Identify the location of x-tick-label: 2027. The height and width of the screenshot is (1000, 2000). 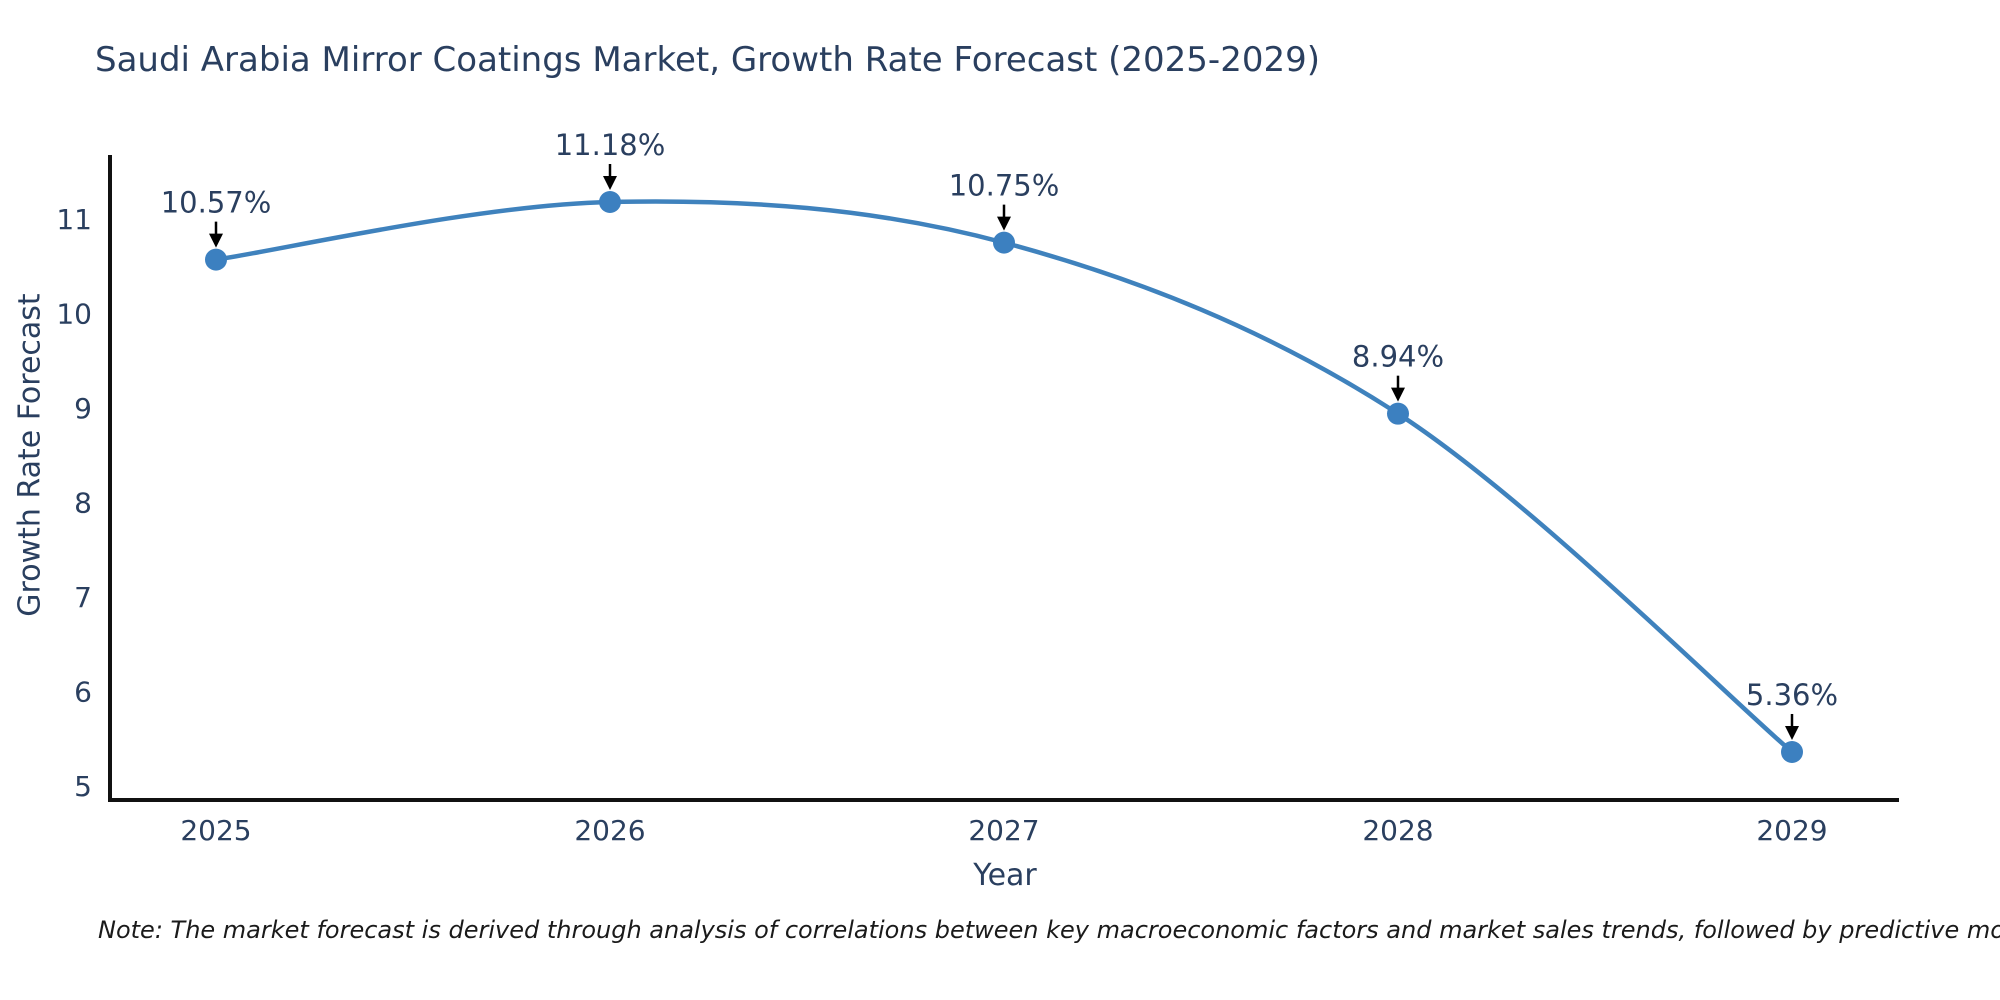
(1003, 830).